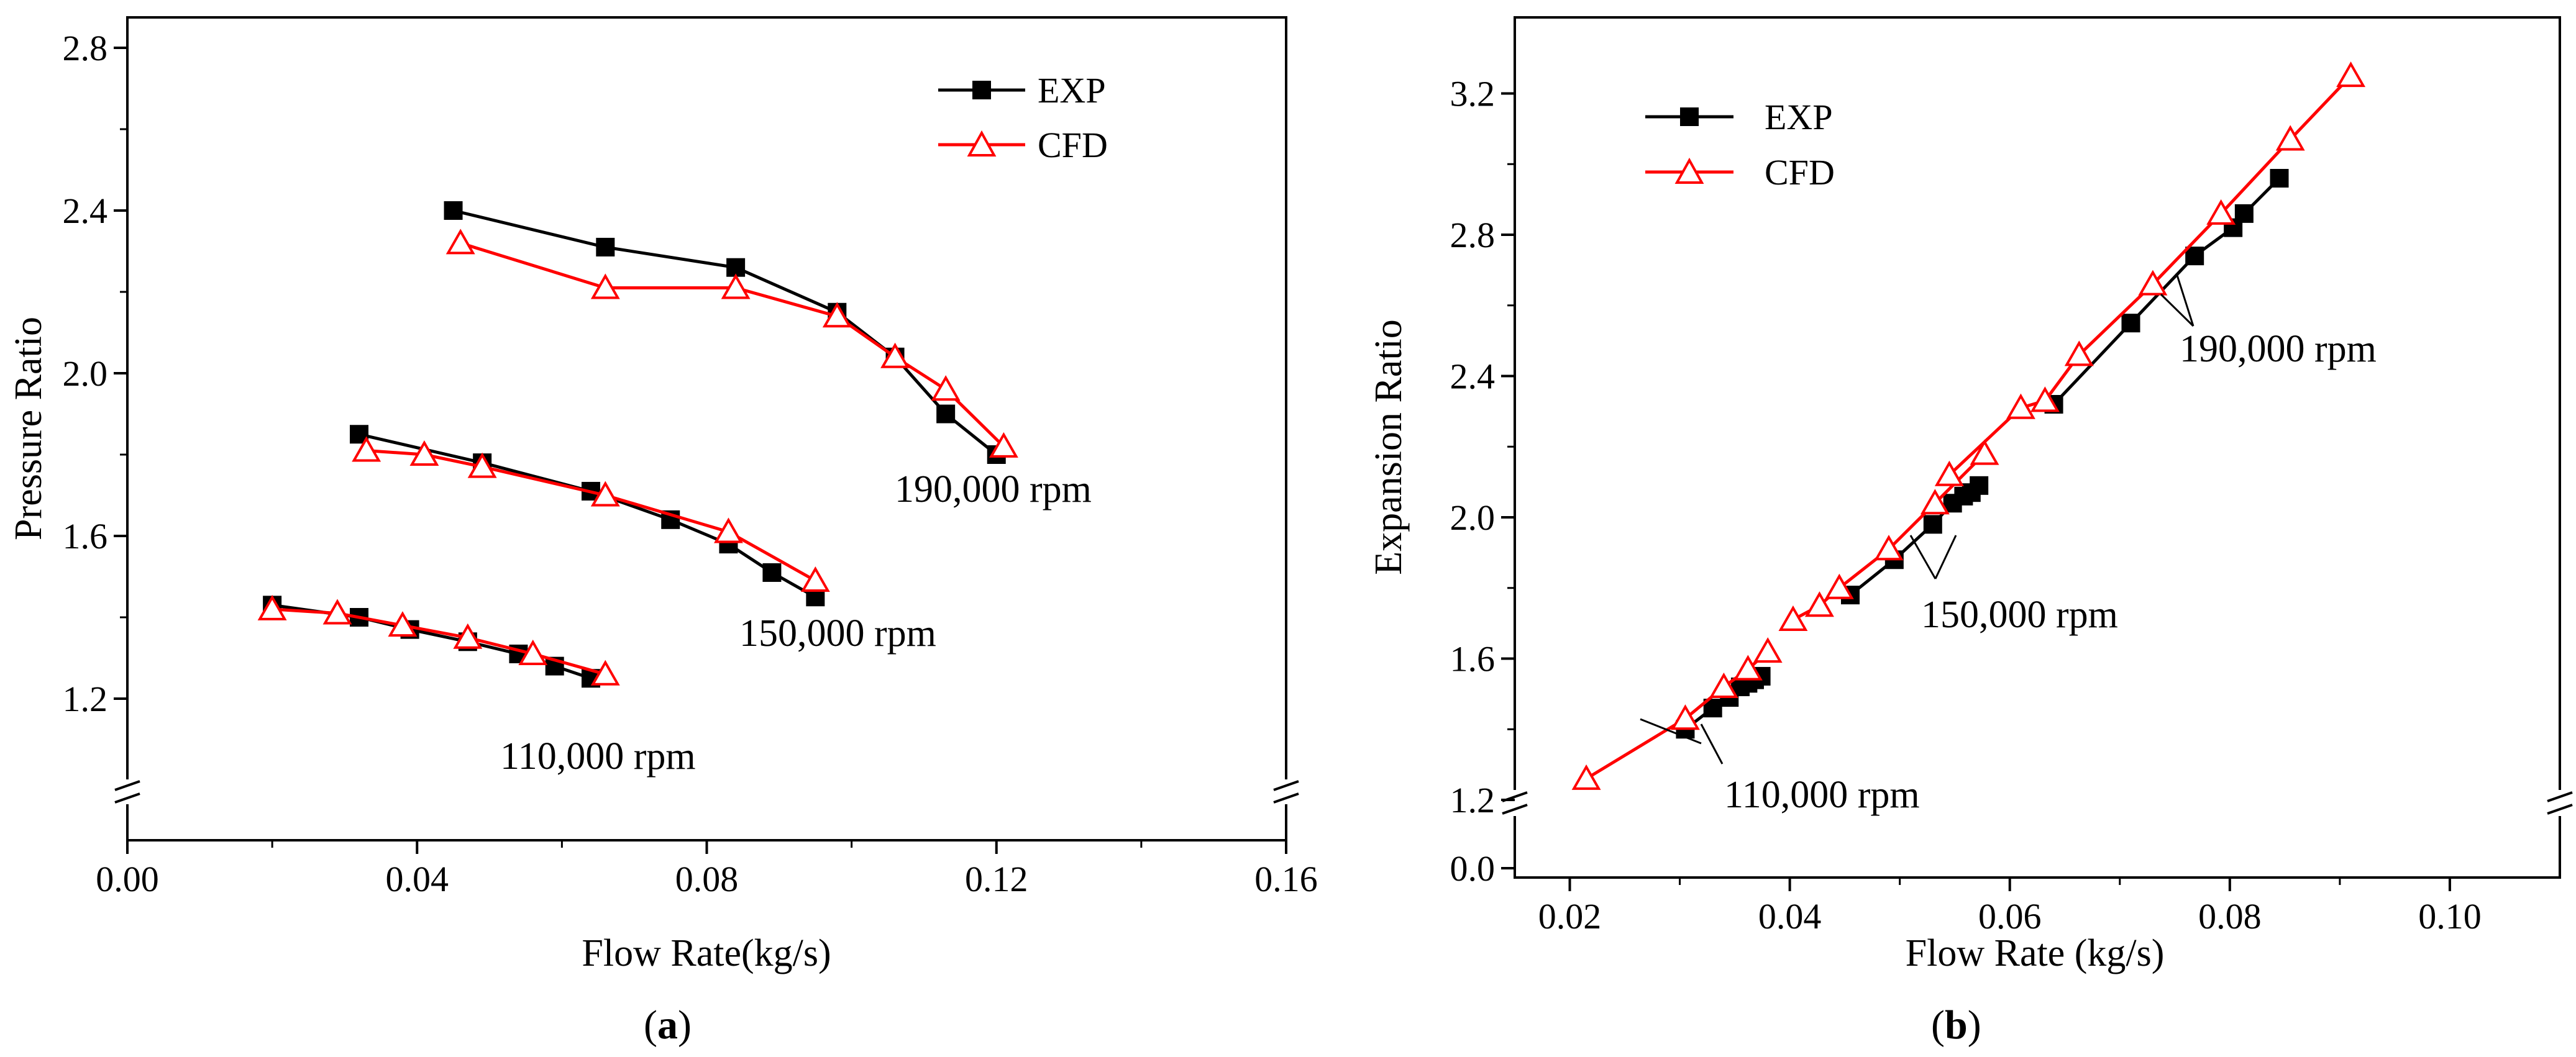 The height and width of the screenshot is (1057, 2576). I want to click on x-tick-label: 0.02, so click(1570, 916).